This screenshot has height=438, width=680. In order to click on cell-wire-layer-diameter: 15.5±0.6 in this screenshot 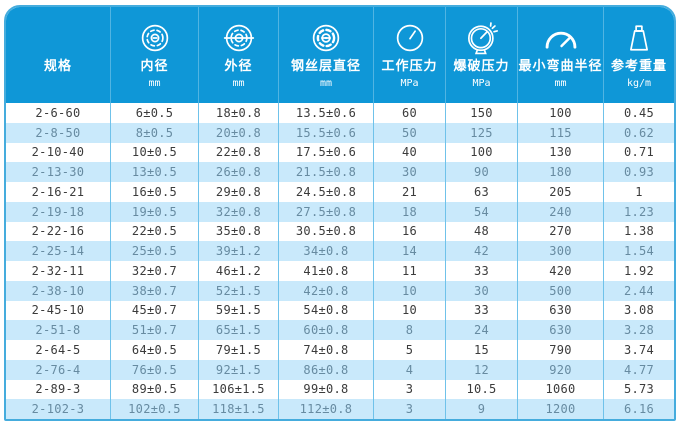, I will do `click(326, 132)`.